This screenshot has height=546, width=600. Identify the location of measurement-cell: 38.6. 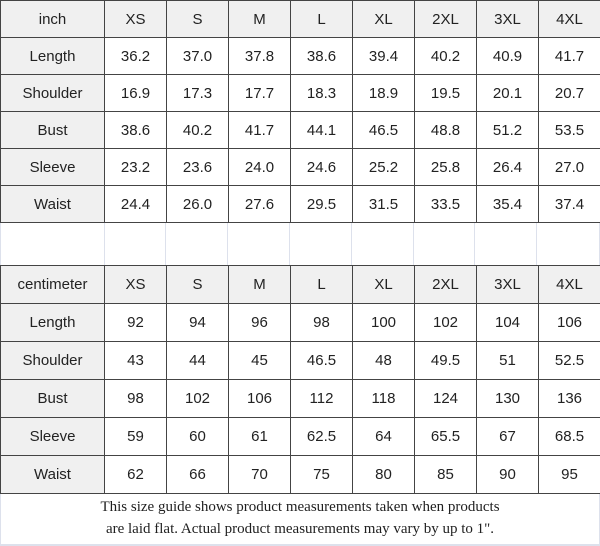
(135, 130).